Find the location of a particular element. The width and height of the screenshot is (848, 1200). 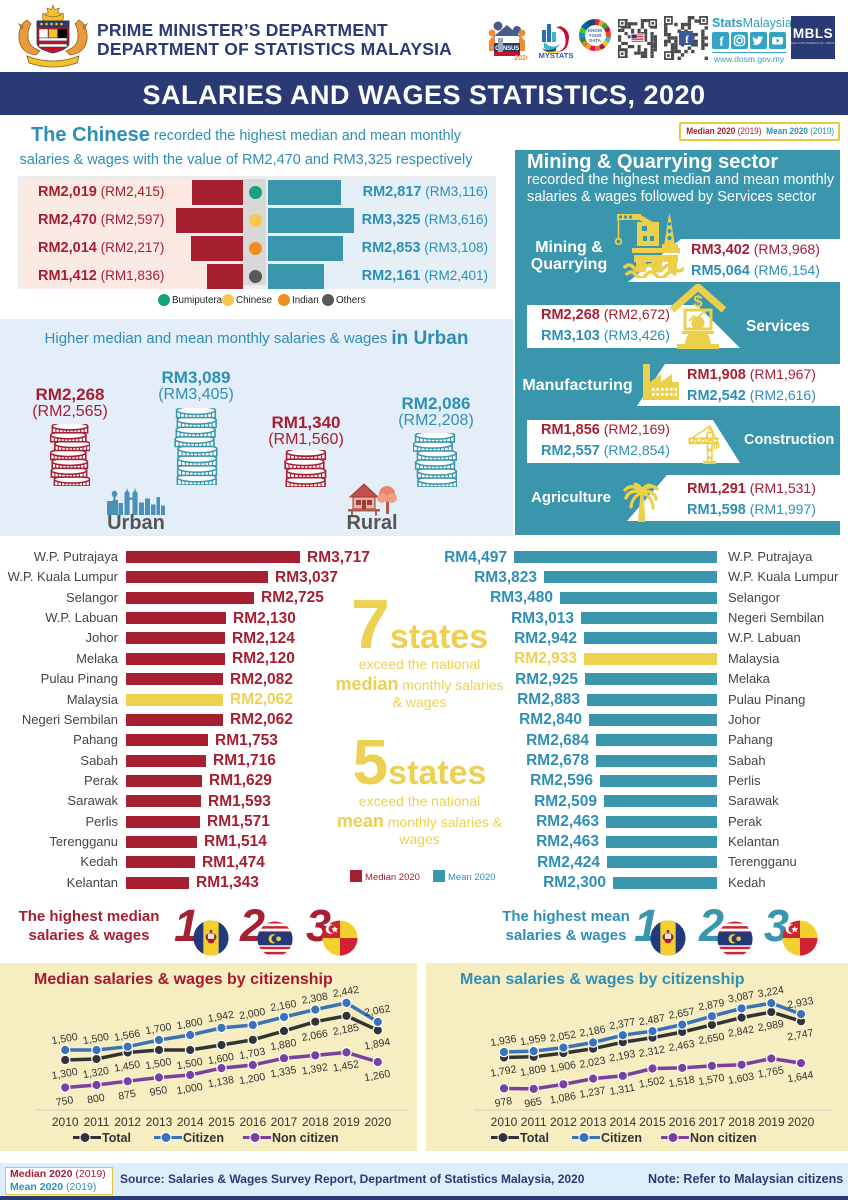

svg-text: CENSUS is located at coordinates (507, 49).